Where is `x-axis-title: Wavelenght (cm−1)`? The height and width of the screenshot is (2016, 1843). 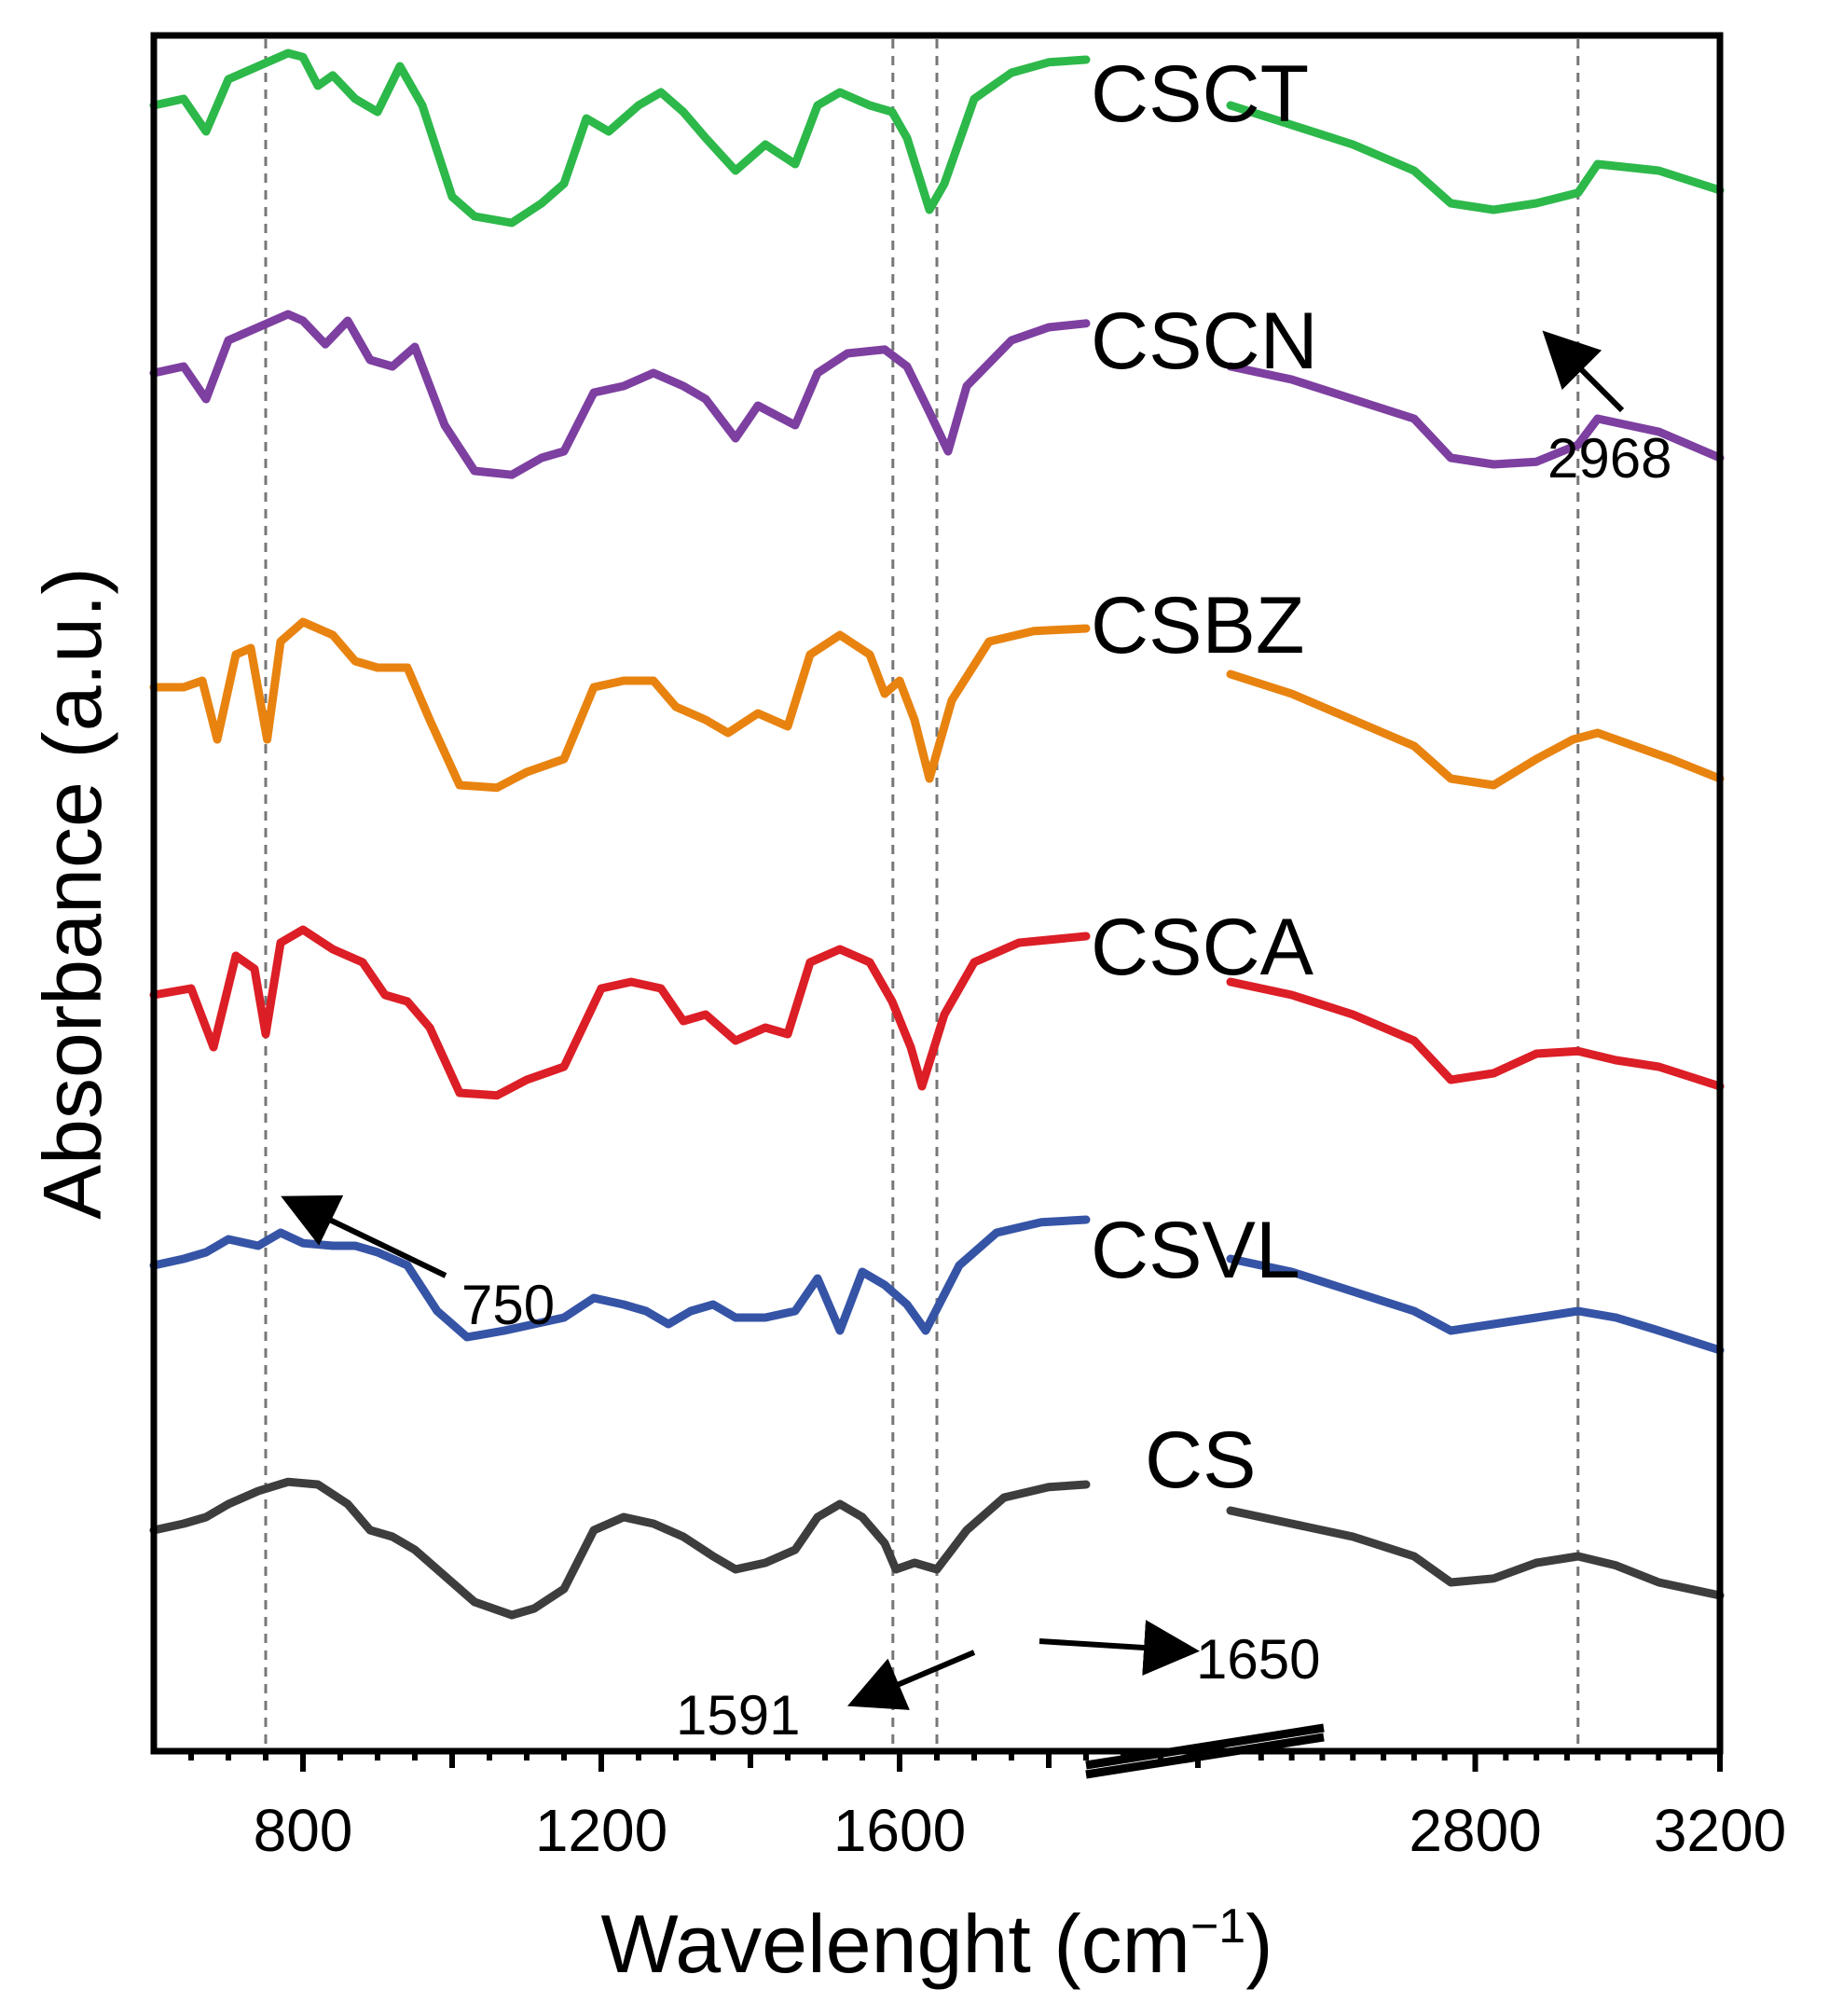 x-axis-title: Wavelenght (cm−1) is located at coordinates (936, 1944).